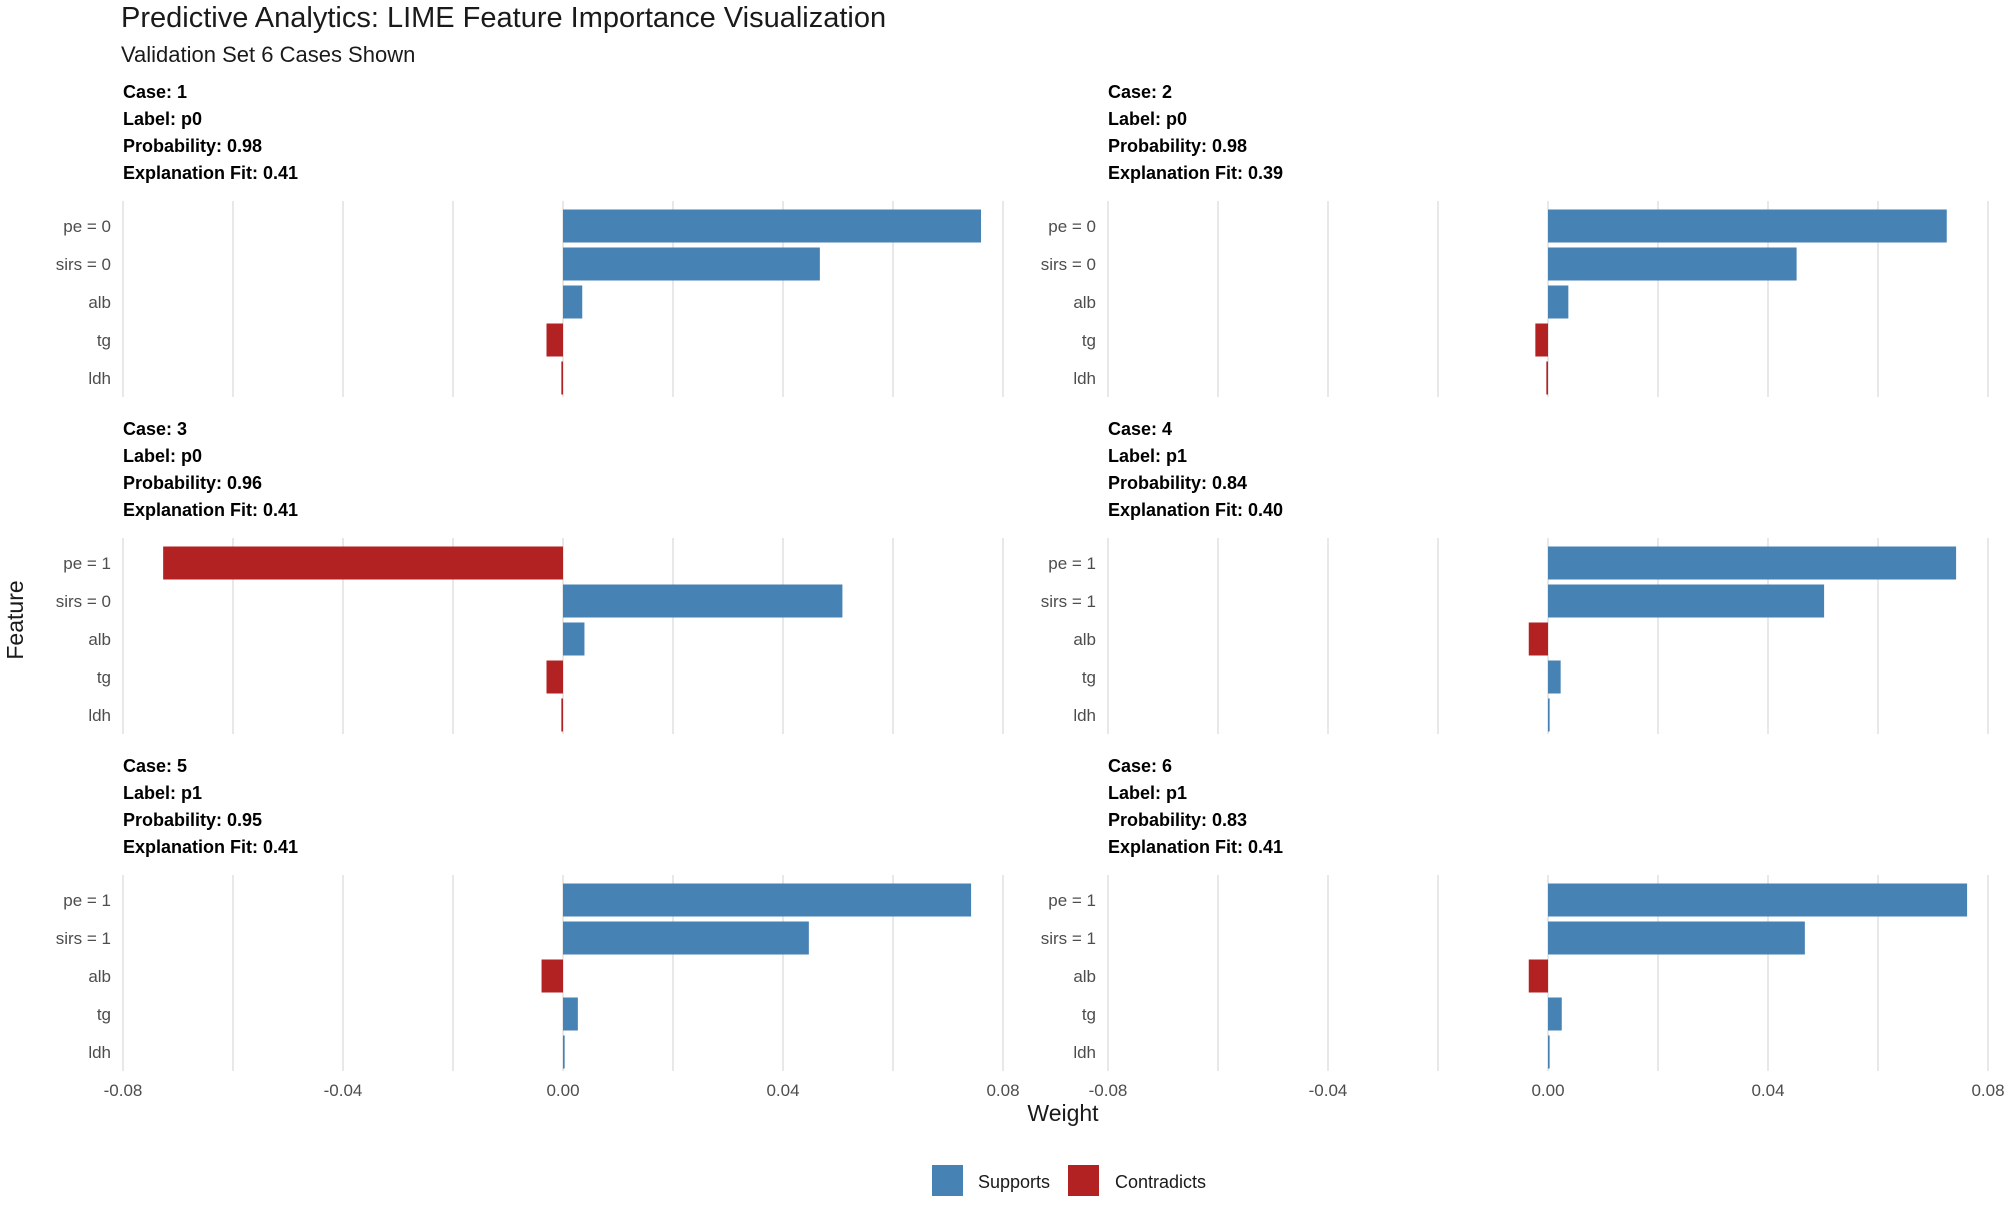  What do you see at coordinates (1177, 820) in the screenshot?
I see `facet-probability: Probability: 0.83` at bounding box center [1177, 820].